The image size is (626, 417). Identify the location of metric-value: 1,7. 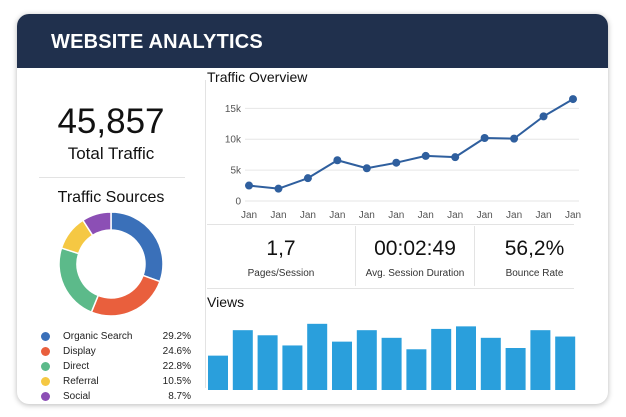
(281, 248).